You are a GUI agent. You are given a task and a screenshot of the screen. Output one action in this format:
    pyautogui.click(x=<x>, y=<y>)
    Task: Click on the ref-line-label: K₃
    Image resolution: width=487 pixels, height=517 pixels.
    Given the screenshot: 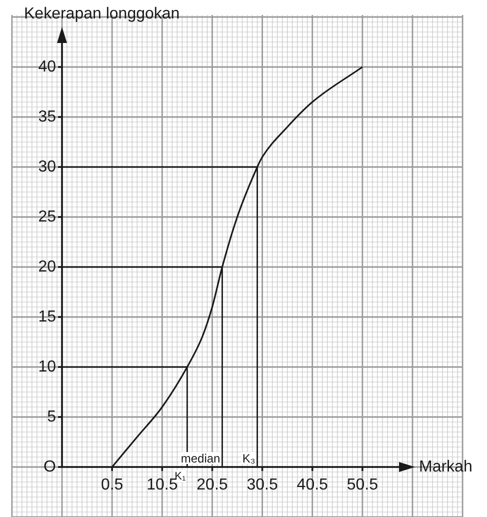 What is the action you would take?
    pyautogui.click(x=249, y=458)
    